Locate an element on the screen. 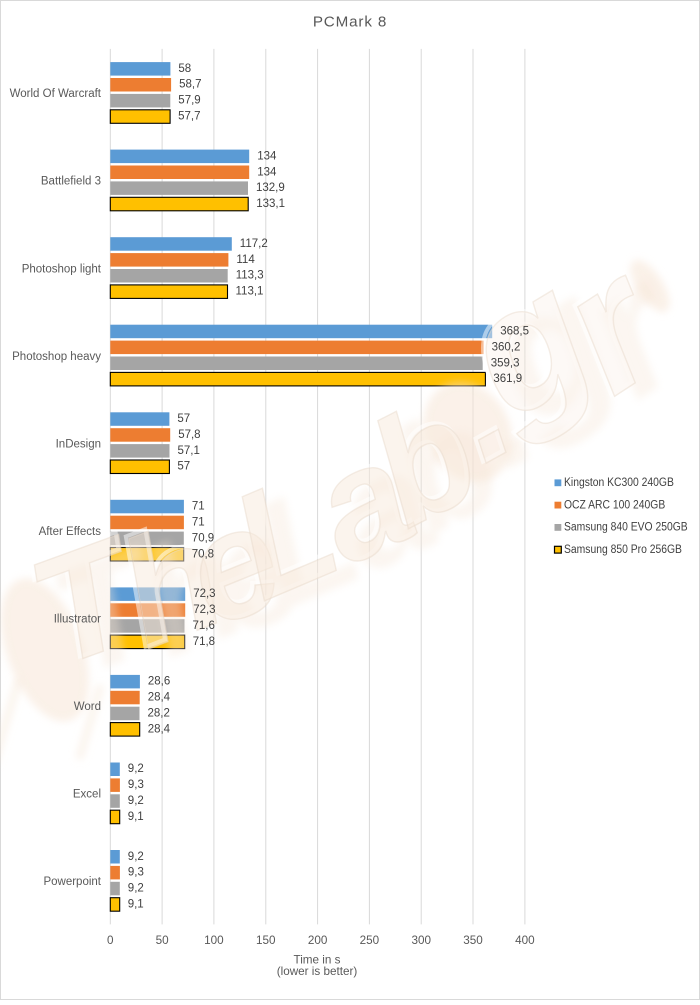 This screenshot has width=700, height=1005. svg-text: World Of Warcraft is located at coordinates (56, 94).